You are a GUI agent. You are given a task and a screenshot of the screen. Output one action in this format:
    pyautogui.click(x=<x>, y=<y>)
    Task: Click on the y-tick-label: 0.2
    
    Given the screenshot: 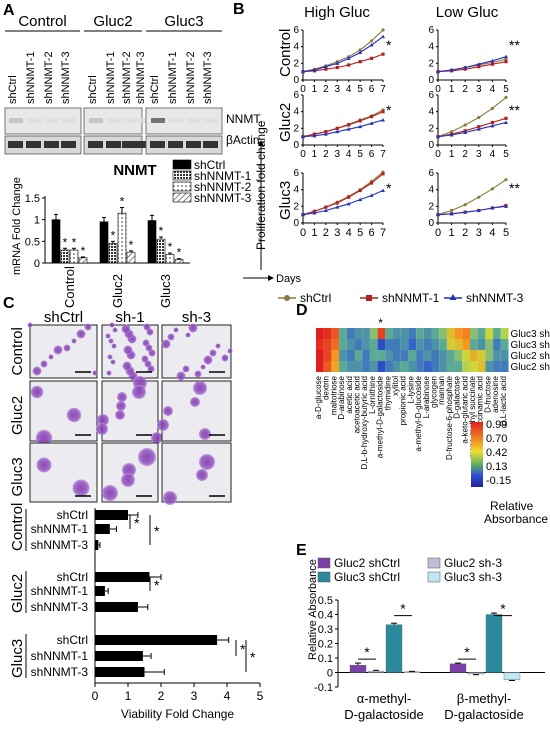 What is the action you would take?
    pyautogui.click(x=325, y=645)
    